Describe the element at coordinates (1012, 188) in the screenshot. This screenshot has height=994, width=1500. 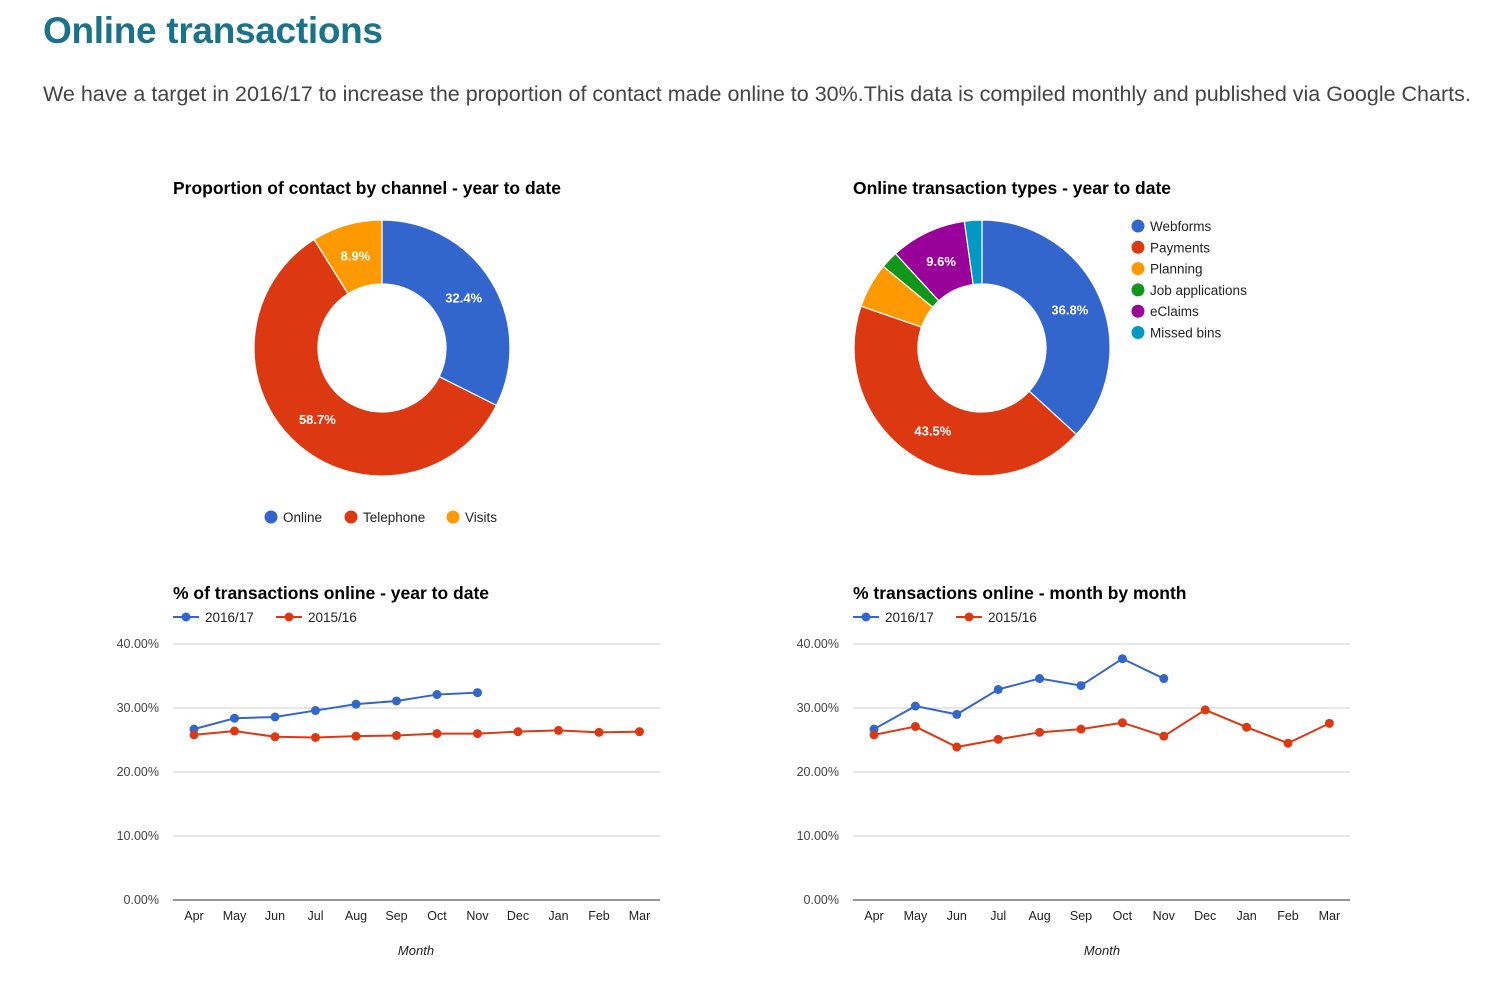
I see `chart-title: Online transaction types - year to date` at that location.